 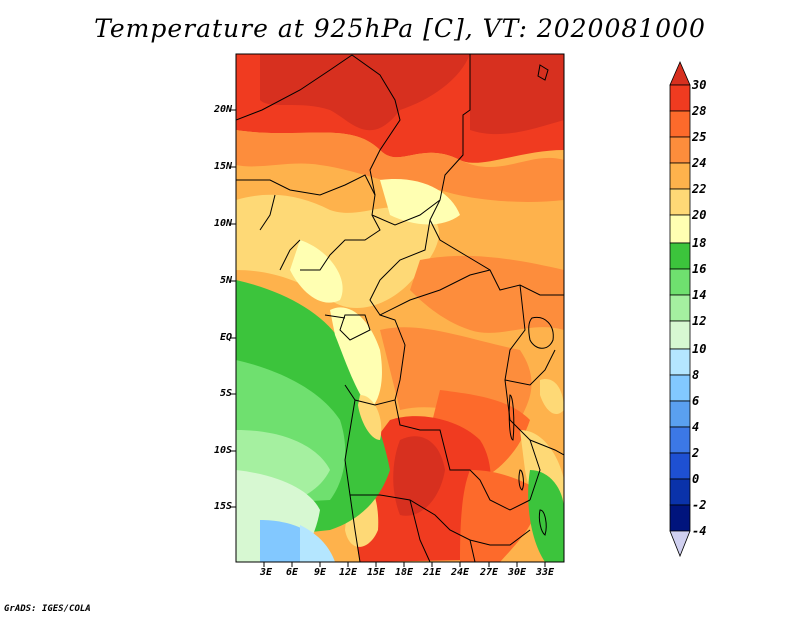 What do you see at coordinates (680, 518) in the screenshot?
I see `colorbar-cell-m4` at bounding box center [680, 518].